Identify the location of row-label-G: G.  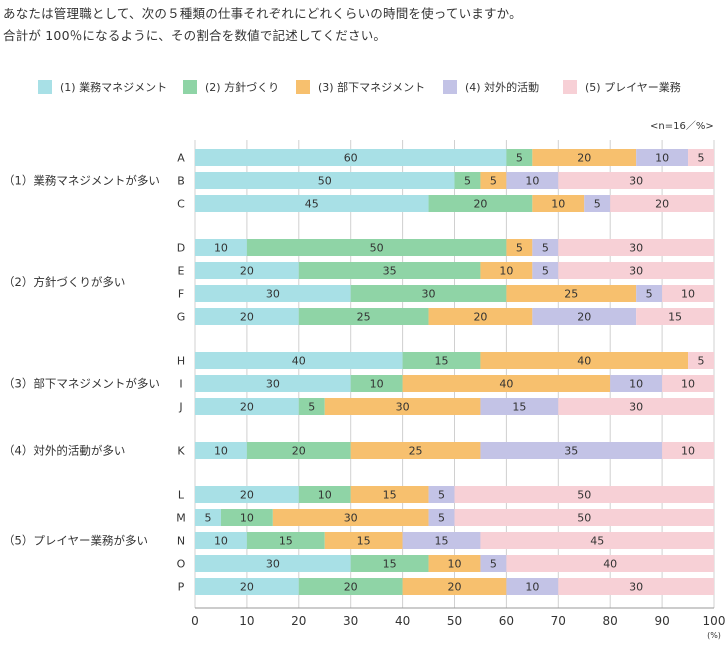
(181, 317).